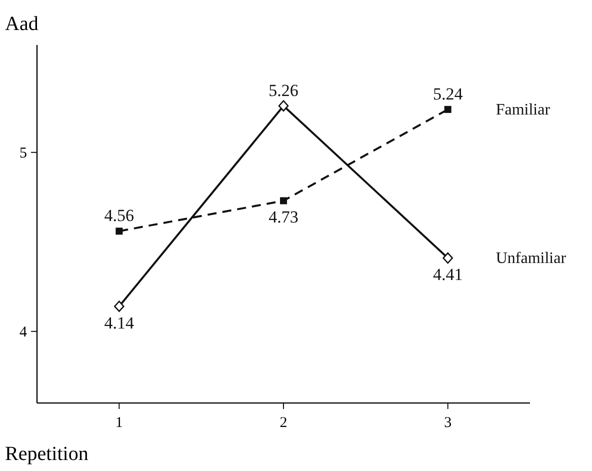  I want to click on y-axis-title: Aad, so click(21, 24).